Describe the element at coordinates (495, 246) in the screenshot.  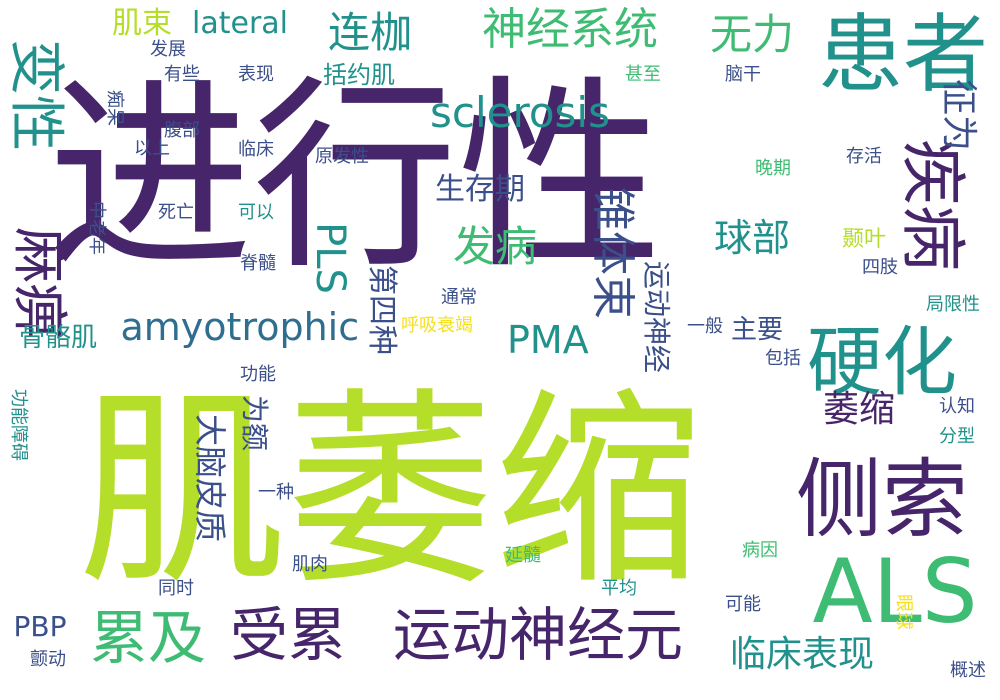
I see `word-fabing: 发病` at that location.